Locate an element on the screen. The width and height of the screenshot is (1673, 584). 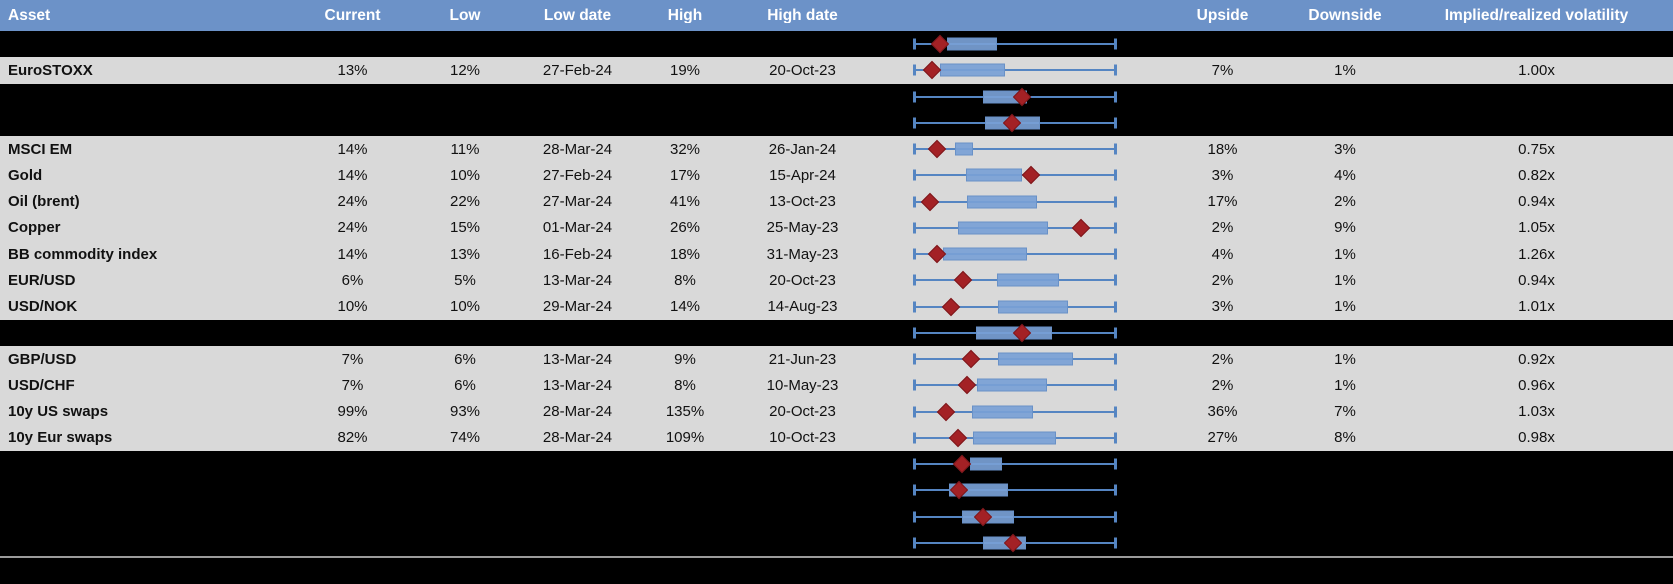
cell-high_date: 20-Oct-23 is located at coordinates (802, 412).